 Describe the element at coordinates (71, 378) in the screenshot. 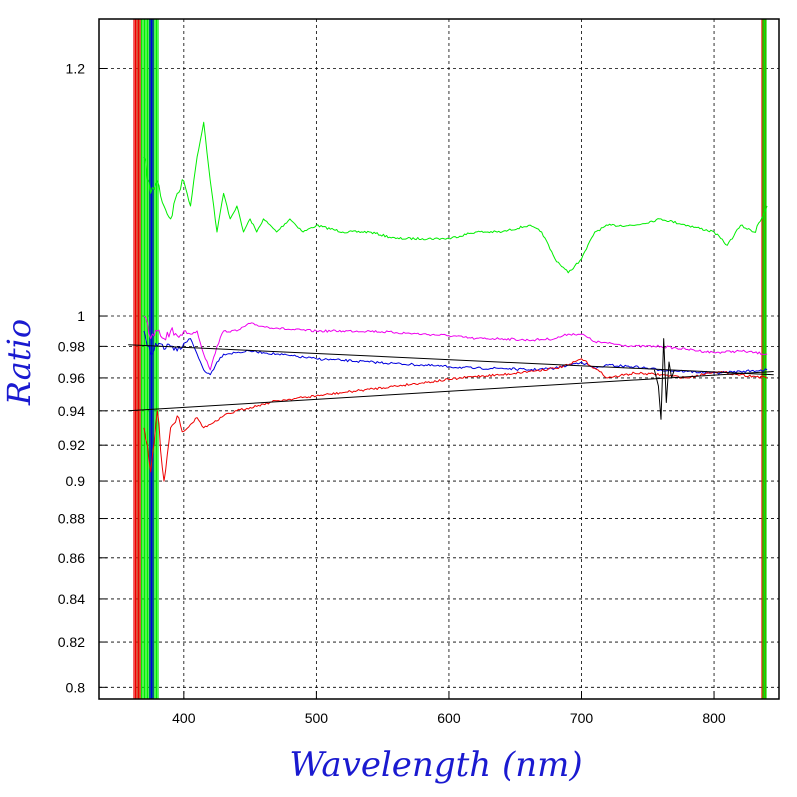

I see `y-tick-label: 0.96` at that location.